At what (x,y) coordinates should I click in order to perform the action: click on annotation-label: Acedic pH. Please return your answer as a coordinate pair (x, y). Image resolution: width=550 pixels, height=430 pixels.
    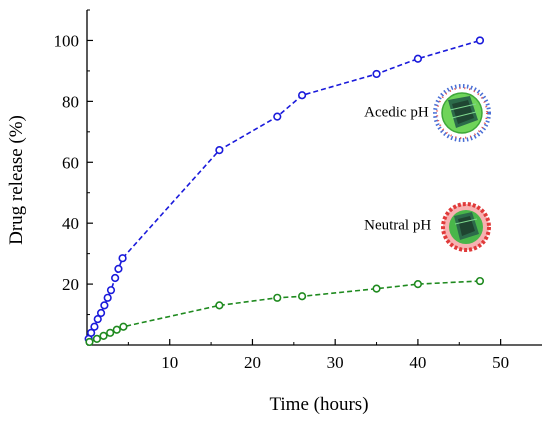
    Looking at the image, I should click on (396, 113).